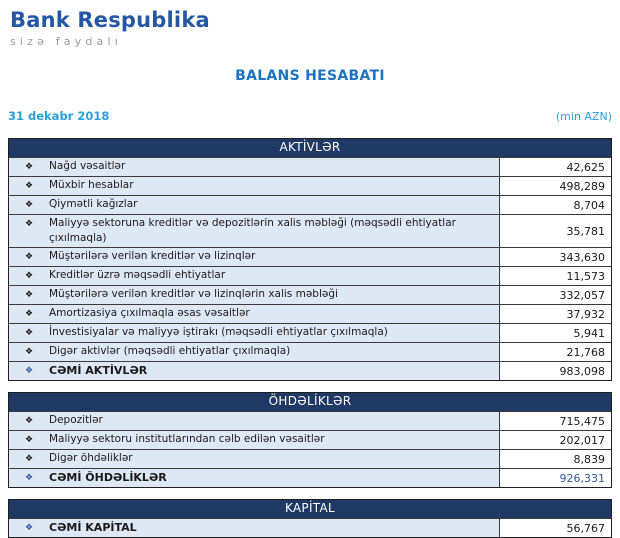 The width and height of the screenshot is (620, 538). I want to click on section-title: KAPİTAL, so click(310, 509).